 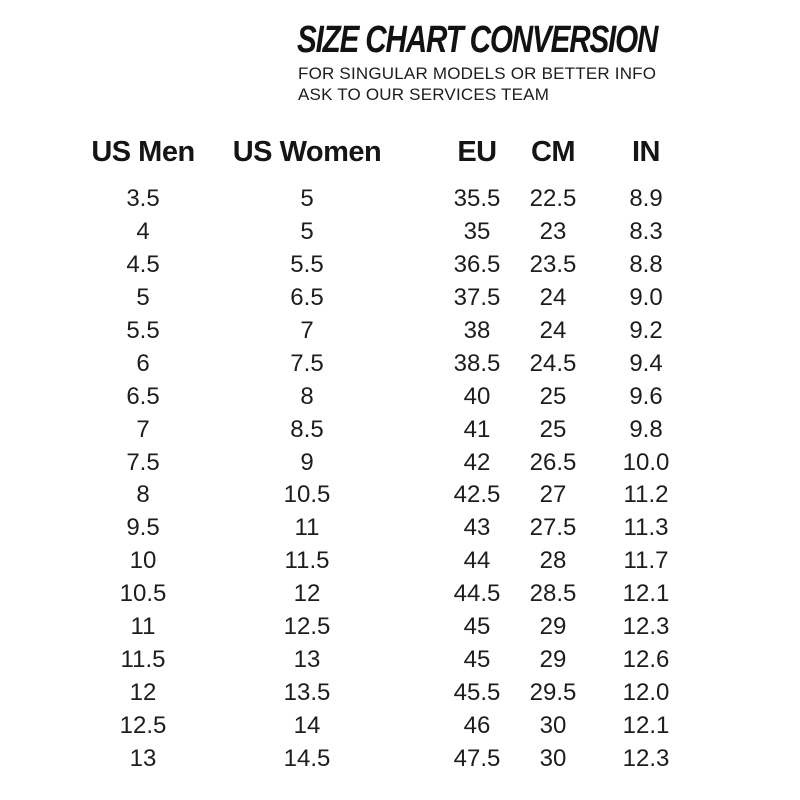 I want to click on table-cell: 23.5, so click(x=553, y=264).